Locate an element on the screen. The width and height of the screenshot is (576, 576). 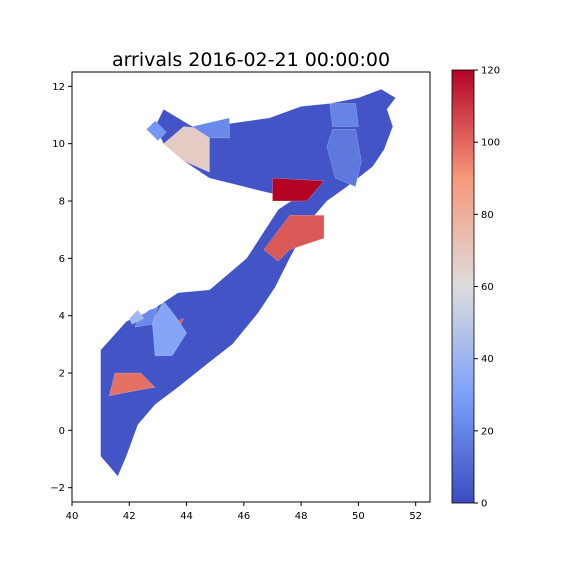
x-axis: 40 42 44 46 48 50 52 is located at coordinates (244, 512).